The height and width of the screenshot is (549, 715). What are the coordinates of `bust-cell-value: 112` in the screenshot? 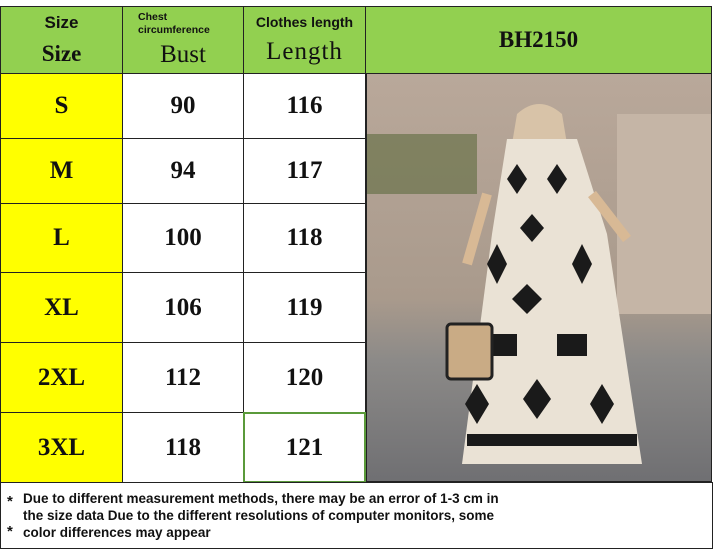 It's located at (183, 377).